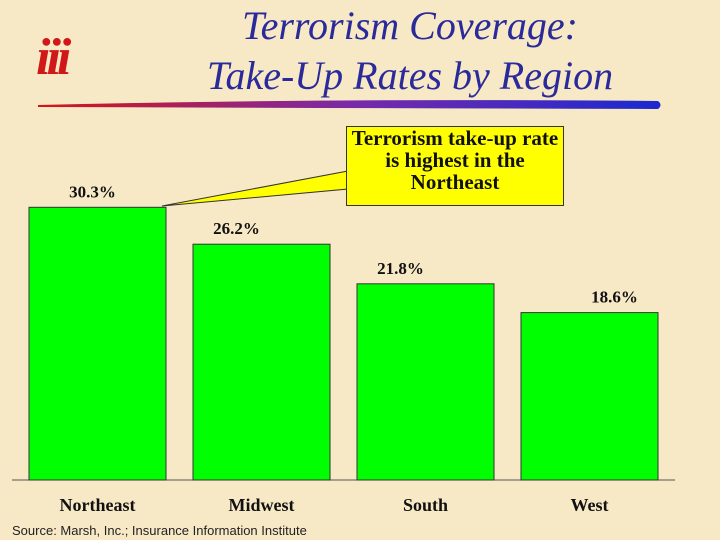 The width and height of the screenshot is (720, 540). What do you see at coordinates (255, 188) in the screenshot?
I see `callout-pointer` at bounding box center [255, 188].